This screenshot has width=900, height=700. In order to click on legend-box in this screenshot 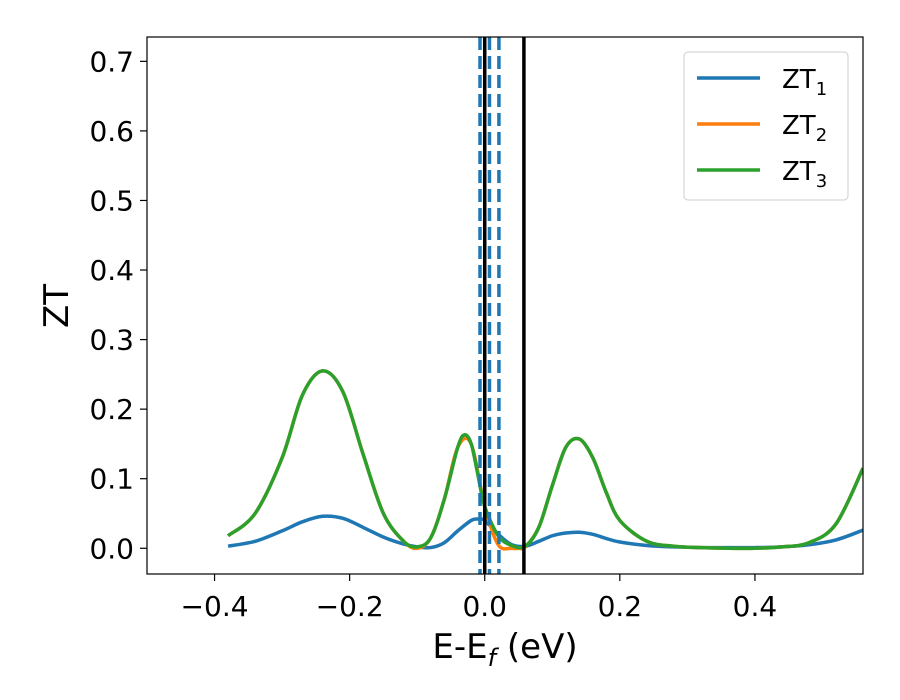, I will do `click(766, 126)`.